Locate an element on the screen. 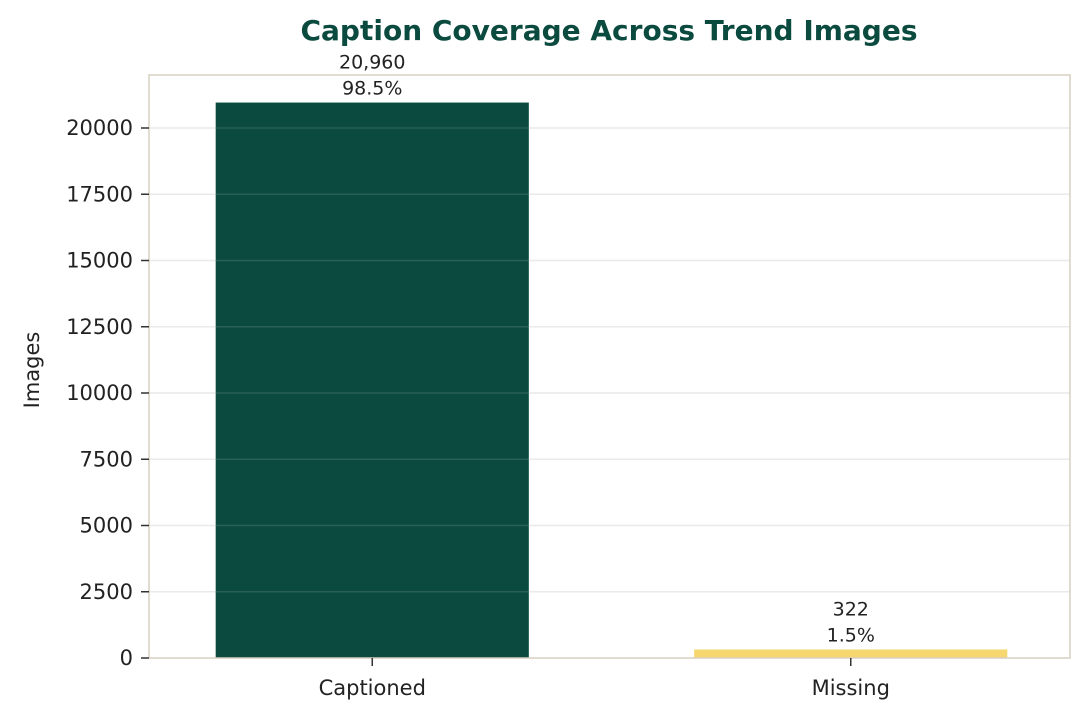 The height and width of the screenshot is (721, 1087). y-axis-ticks: 0 2500 5000 7500 10000 12500 15000 17500 20000 is located at coordinates (107, 393).